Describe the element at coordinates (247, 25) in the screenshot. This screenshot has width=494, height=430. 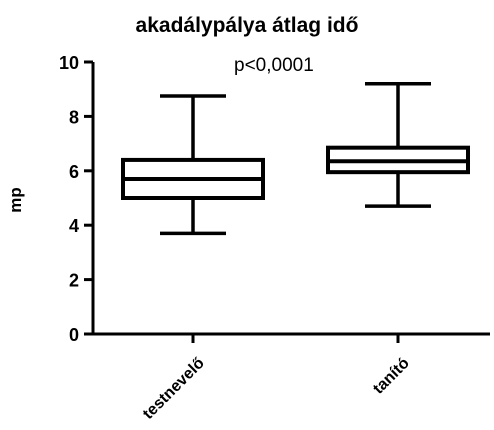
I see `chart-title: akadálypálya átlag idő` at that location.